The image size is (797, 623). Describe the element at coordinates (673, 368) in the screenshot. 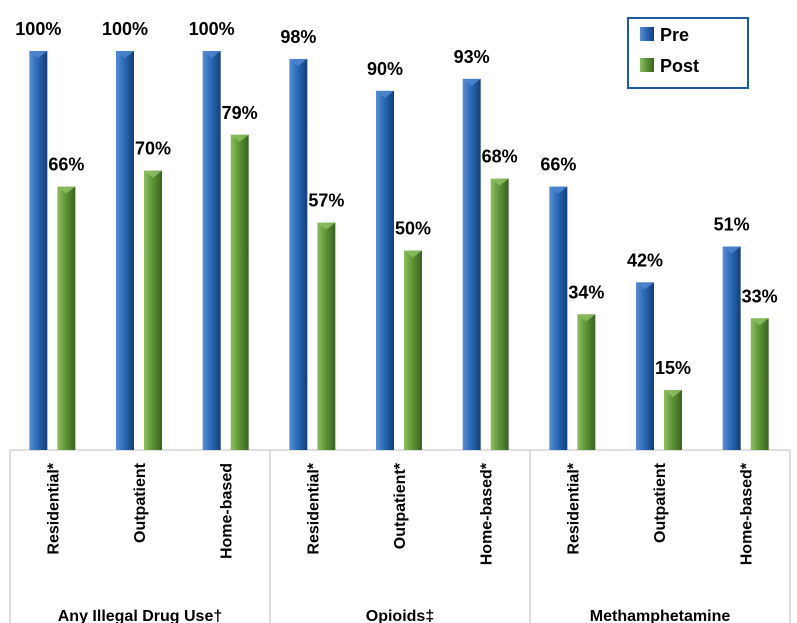

I see `data-label: 15%` at that location.